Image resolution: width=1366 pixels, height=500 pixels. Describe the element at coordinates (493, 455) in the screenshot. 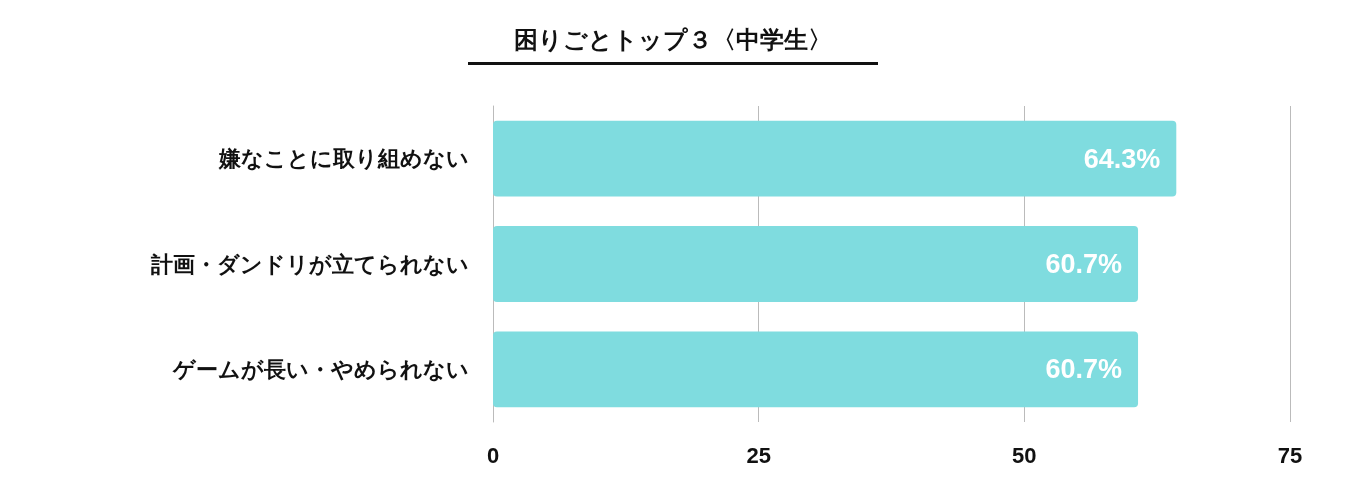

I see `x-tick-label: 0` at that location.